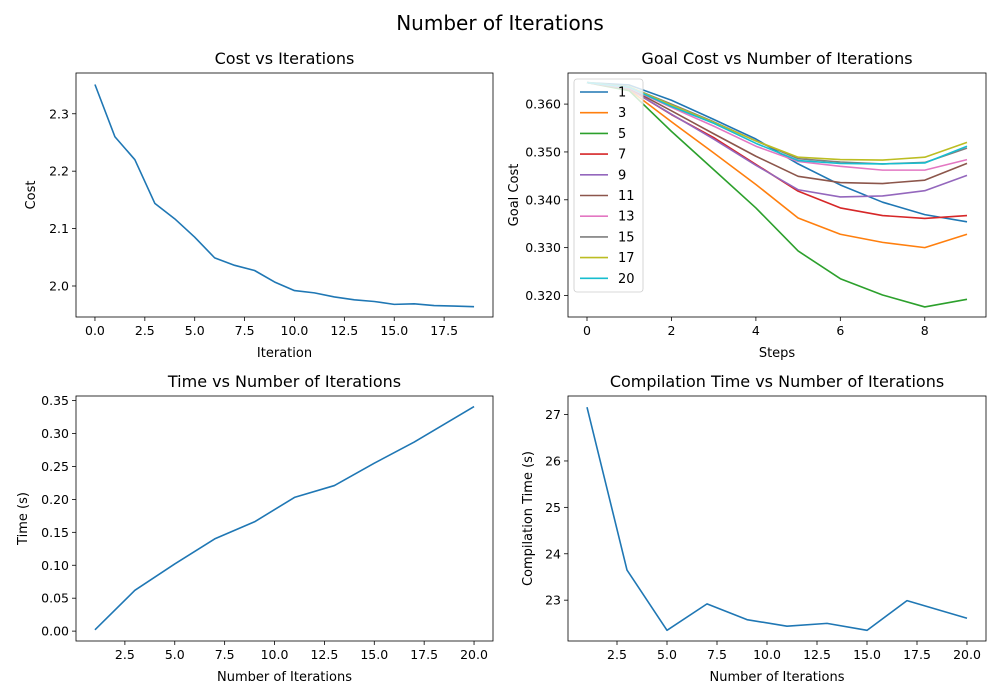  What do you see at coordinates (622, 134) in the screenshot?
I see `legend-entry: 5` at bounding box center [622, 134].